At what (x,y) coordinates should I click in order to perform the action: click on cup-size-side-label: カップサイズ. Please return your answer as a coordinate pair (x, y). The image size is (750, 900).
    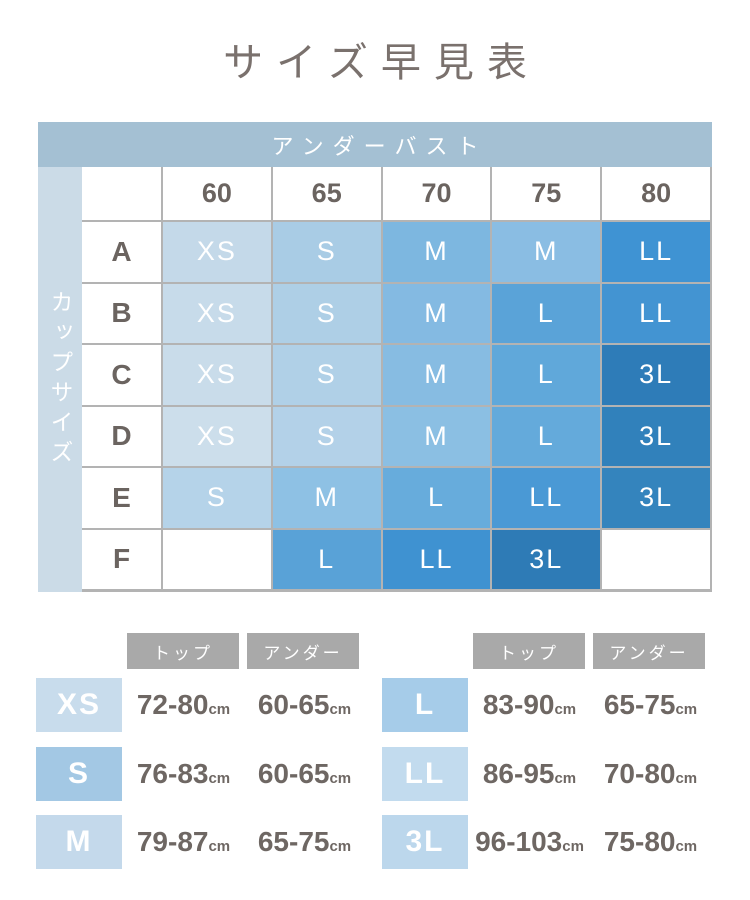
    Looking at the image, I should click on (60, 379).